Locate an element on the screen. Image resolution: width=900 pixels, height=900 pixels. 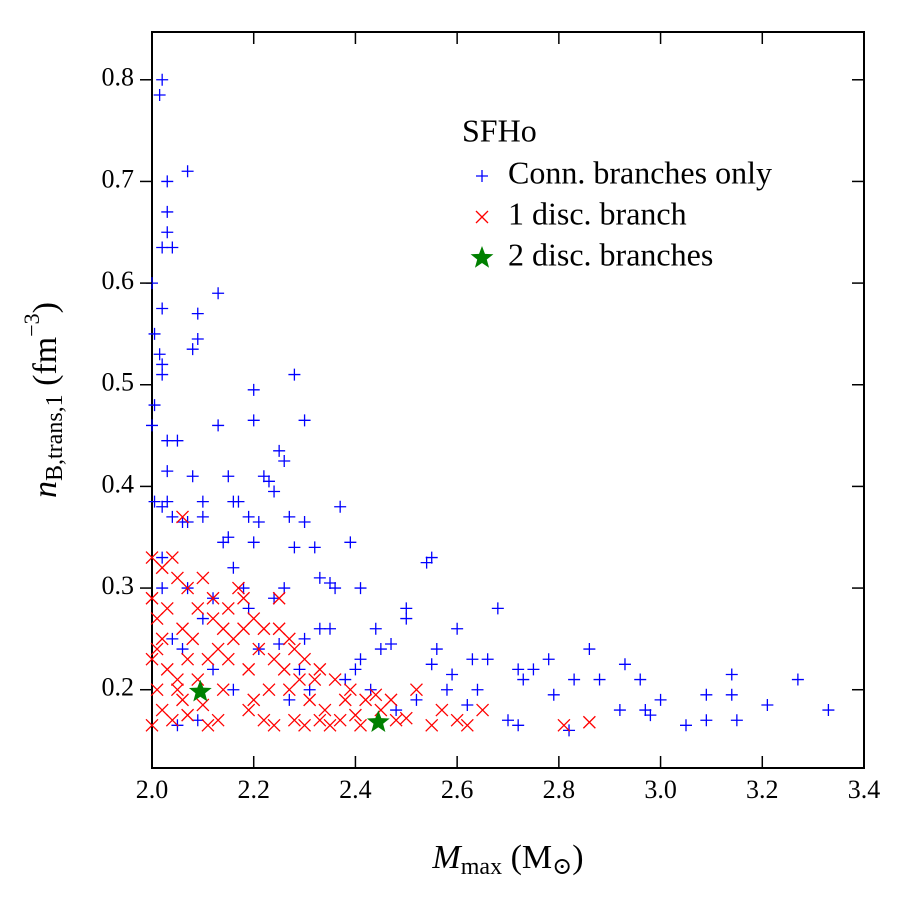
x-tick-label: 3.4 is located at coordinates (864, 789).